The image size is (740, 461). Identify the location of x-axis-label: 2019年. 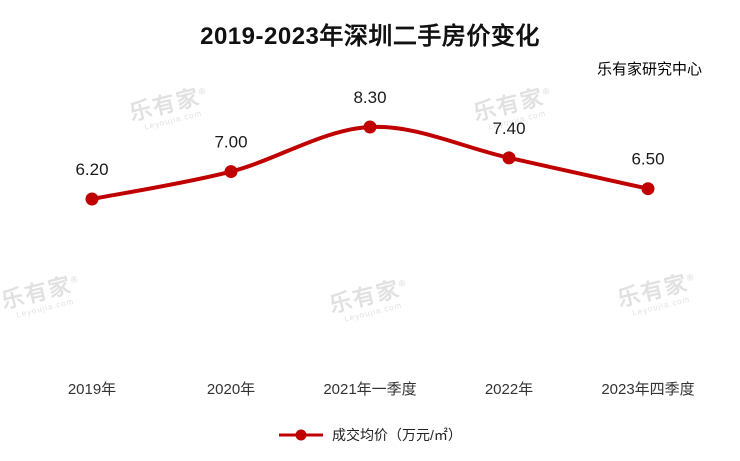
(92, 389).